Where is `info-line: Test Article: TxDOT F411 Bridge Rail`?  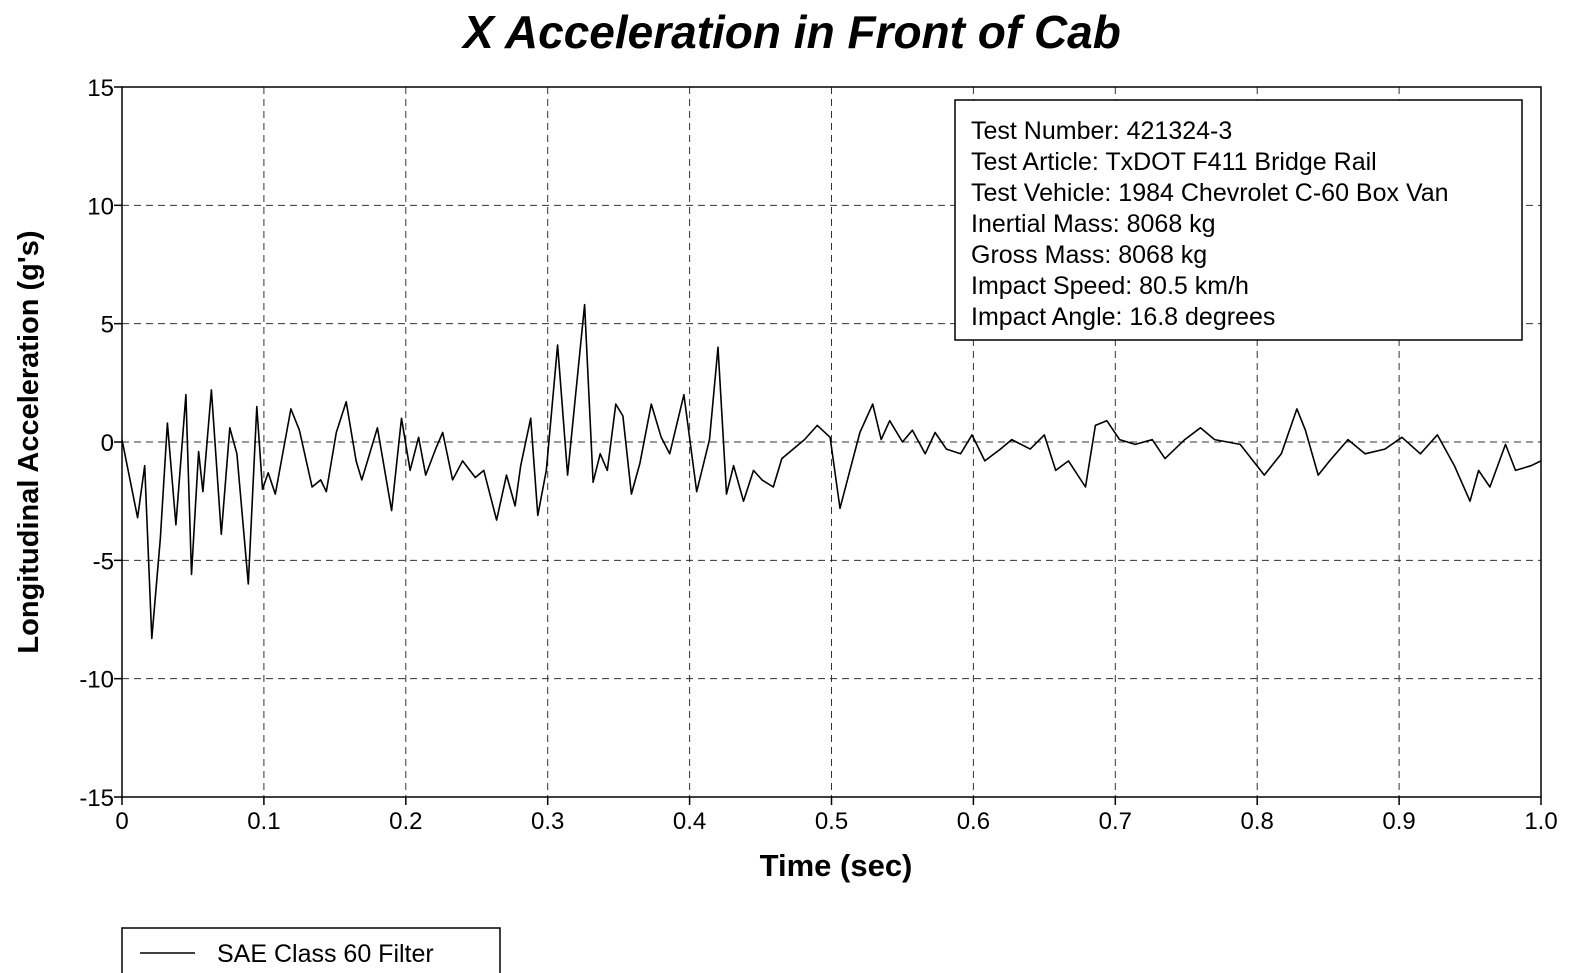 info-line: Test Article: TxDOT F411 Bridge Rail is located at coordinates (1174, 162).